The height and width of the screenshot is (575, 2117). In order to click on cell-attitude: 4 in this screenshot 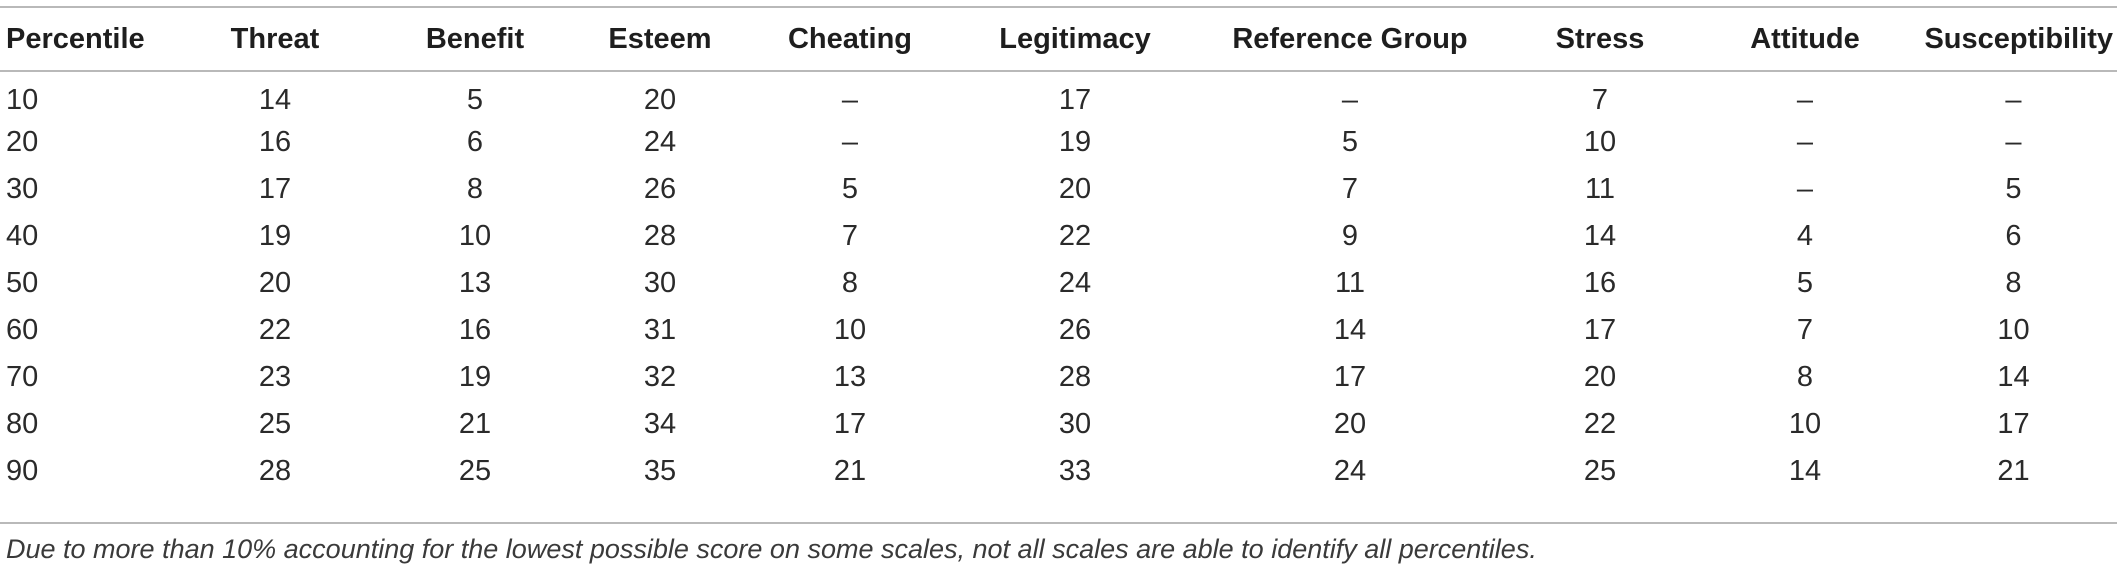, I will do `click(1805, 236)`.